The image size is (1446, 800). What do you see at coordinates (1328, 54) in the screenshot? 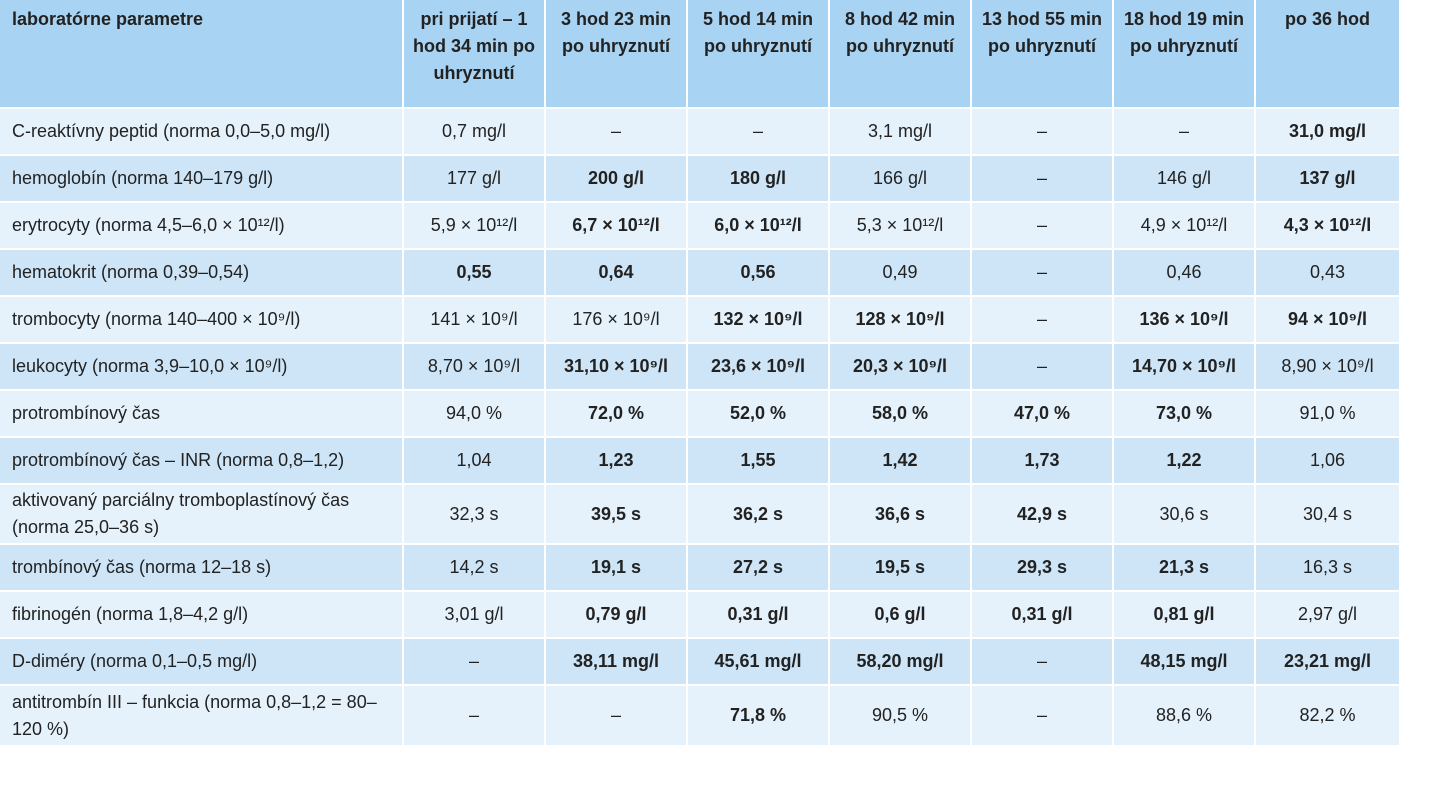
I see `header-36h: po 36 hod` at bounding box center [1328, 54].